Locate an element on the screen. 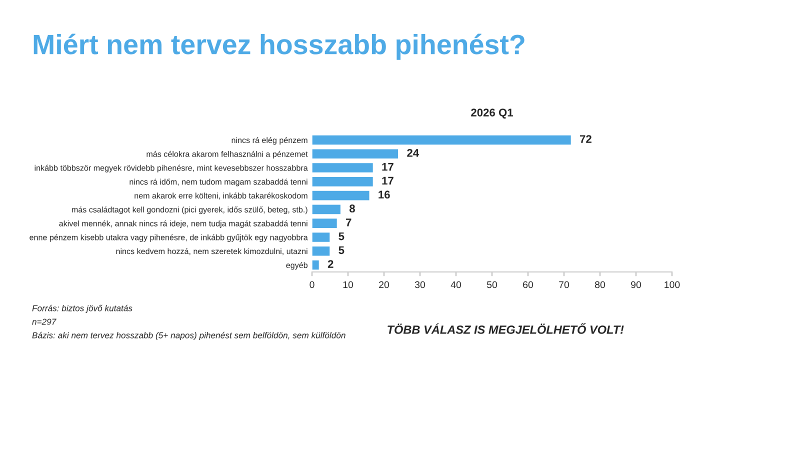 This screenshot has width=800, height=451. text: n=297 is located at coordinates (44, 321).